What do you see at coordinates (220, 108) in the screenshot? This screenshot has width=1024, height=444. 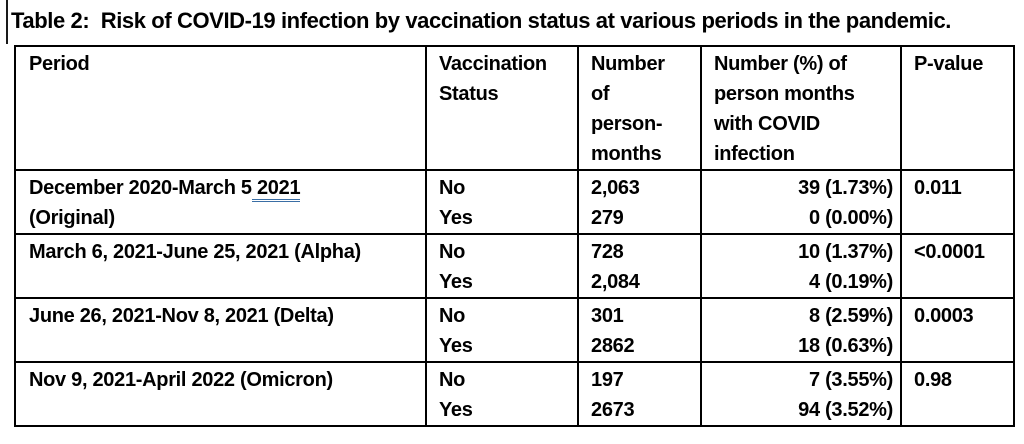 I see `header-cell-period: Period` at bounding box center [220, 108].